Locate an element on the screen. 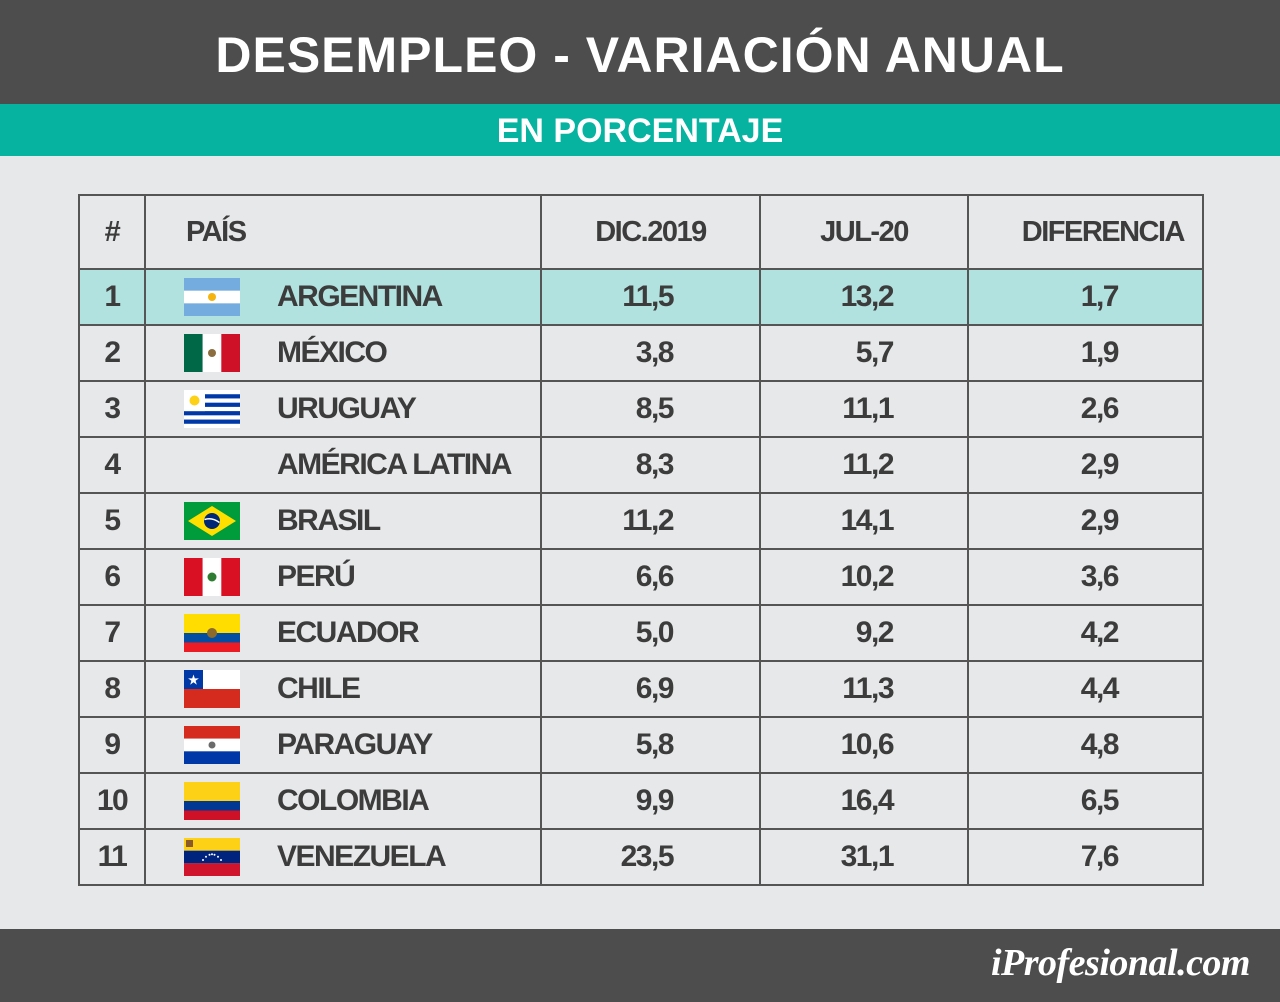  chile-flag-icon is located at coordinates (212, 689).